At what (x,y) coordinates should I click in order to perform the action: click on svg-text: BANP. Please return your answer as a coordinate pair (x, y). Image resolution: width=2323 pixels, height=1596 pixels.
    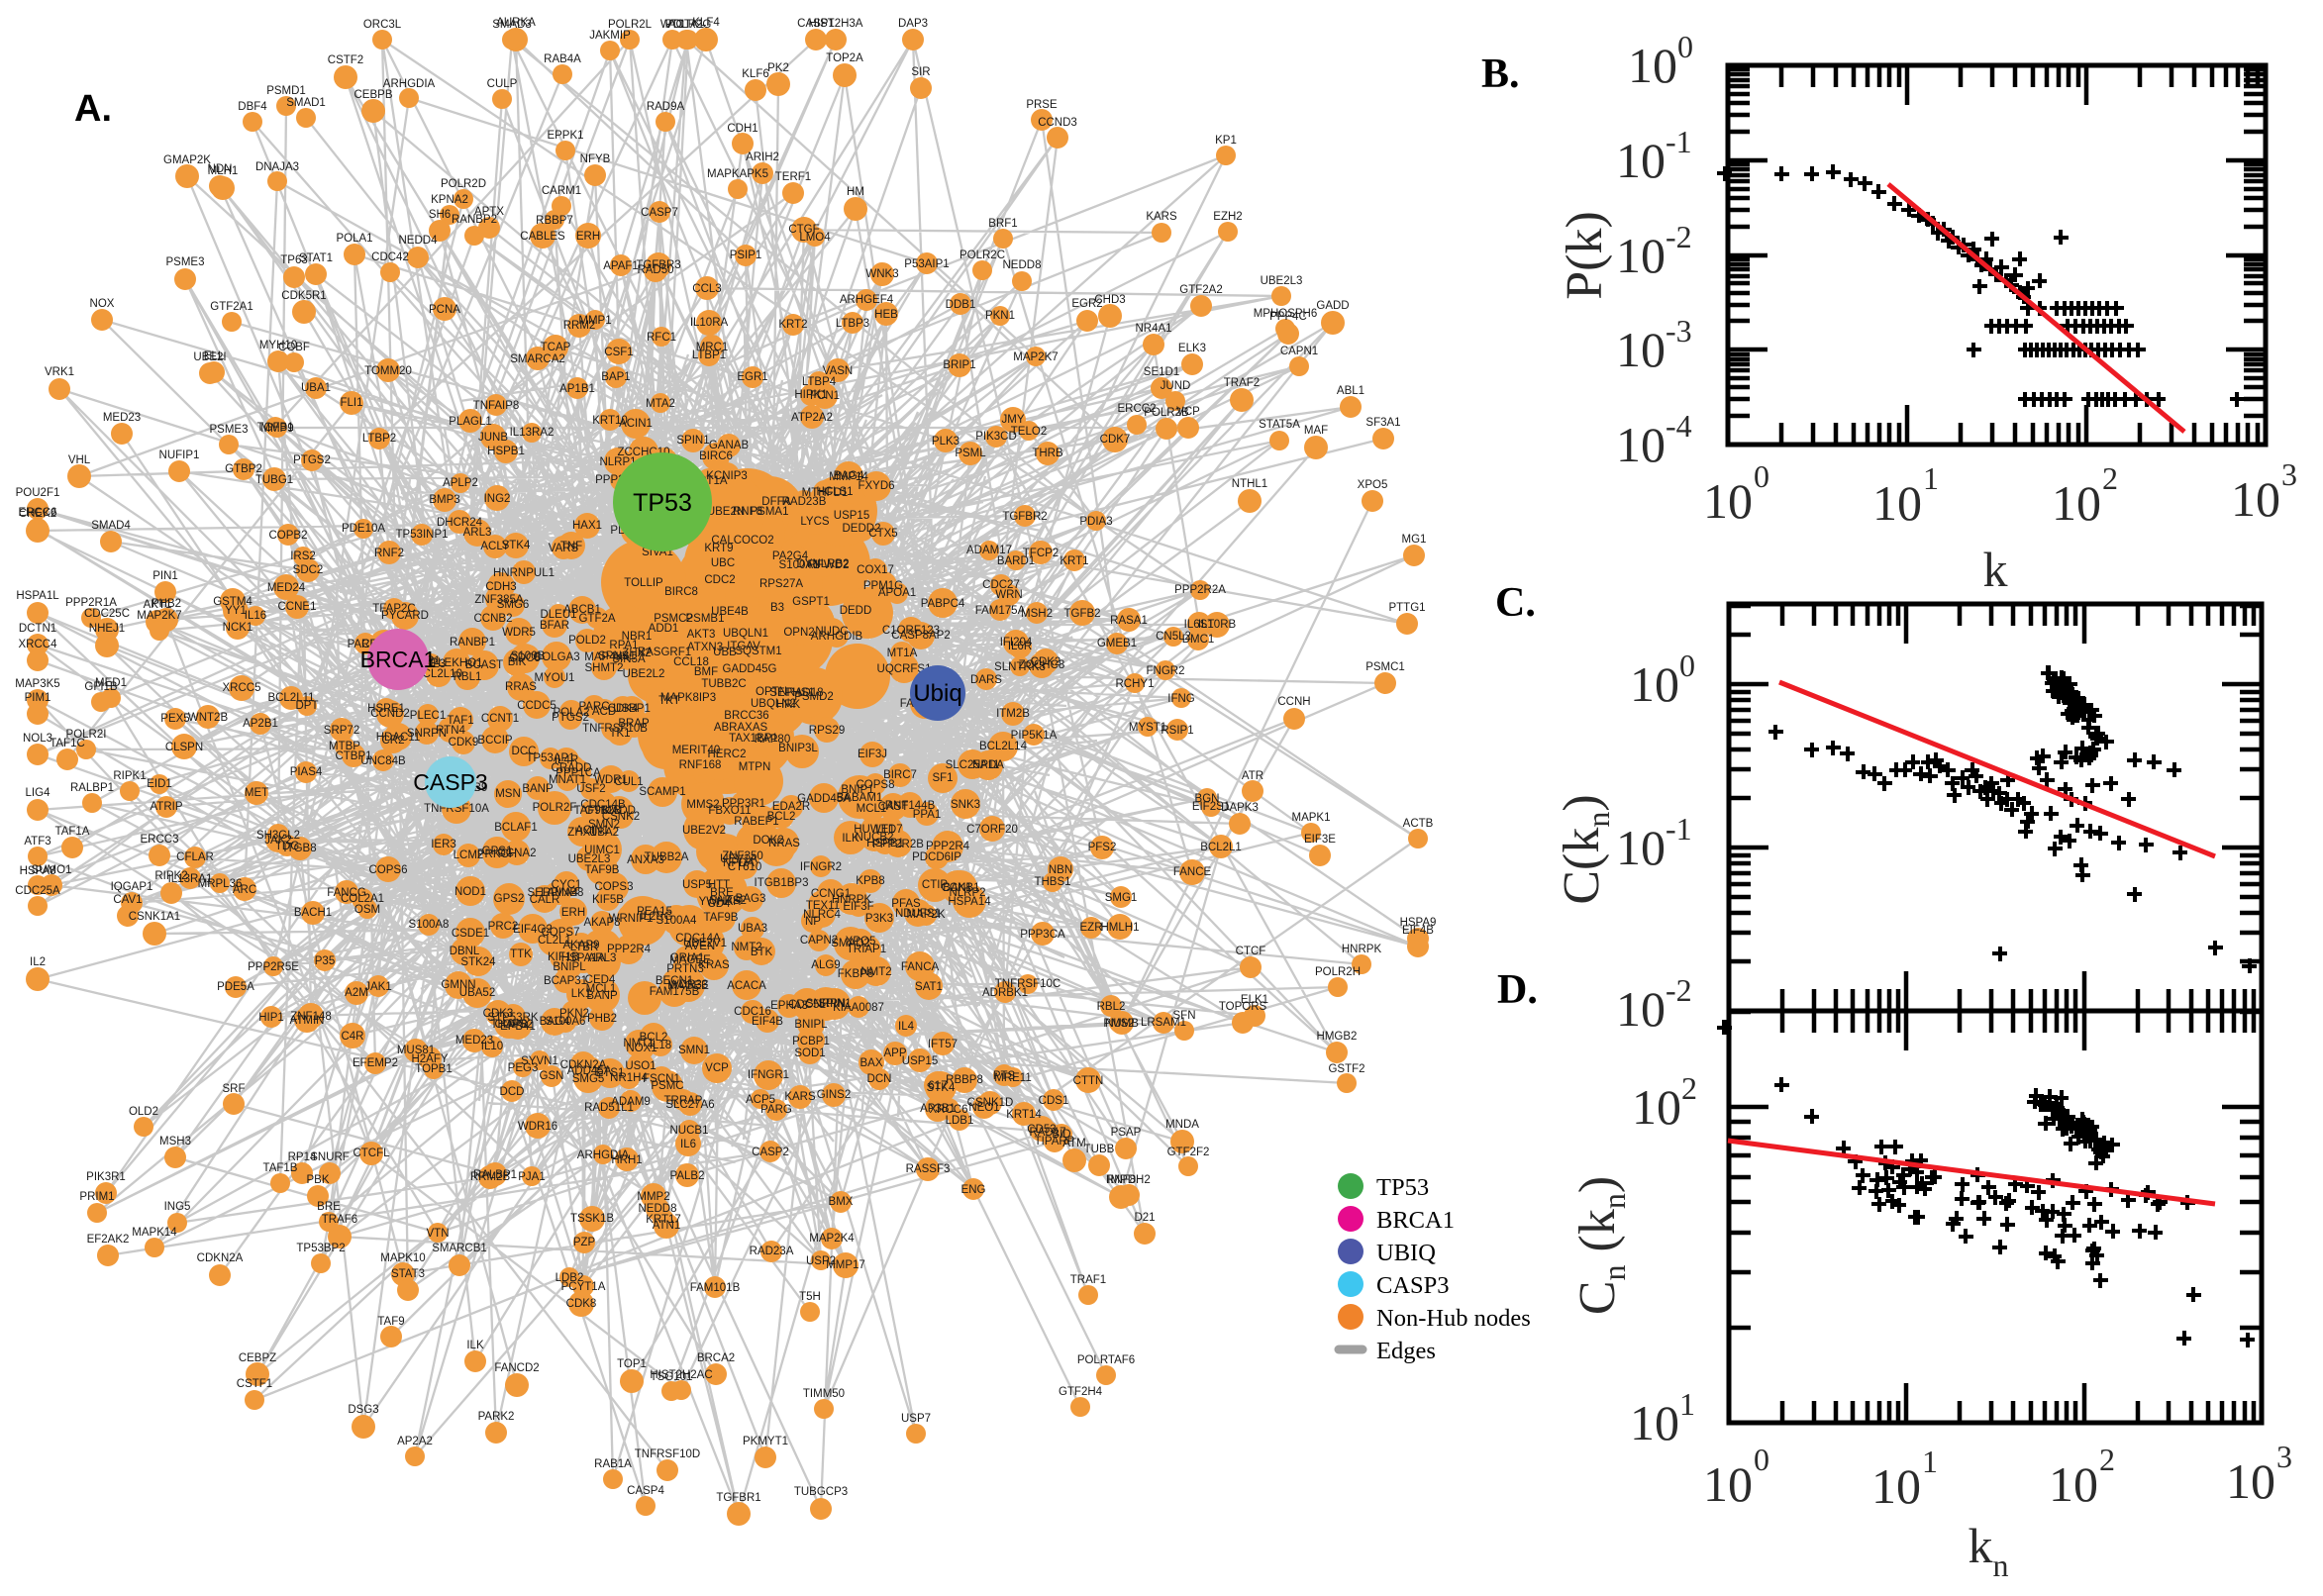
    Looking at the image, I should click on (602, 996).